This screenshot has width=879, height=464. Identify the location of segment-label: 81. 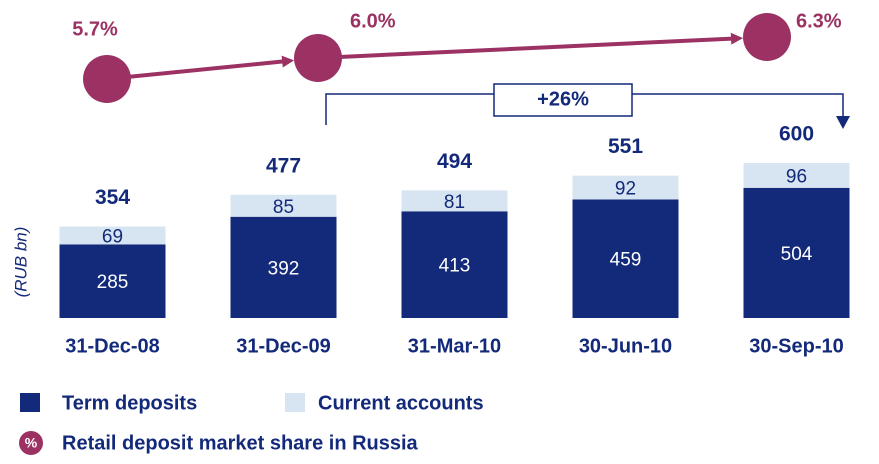
(454, 202).